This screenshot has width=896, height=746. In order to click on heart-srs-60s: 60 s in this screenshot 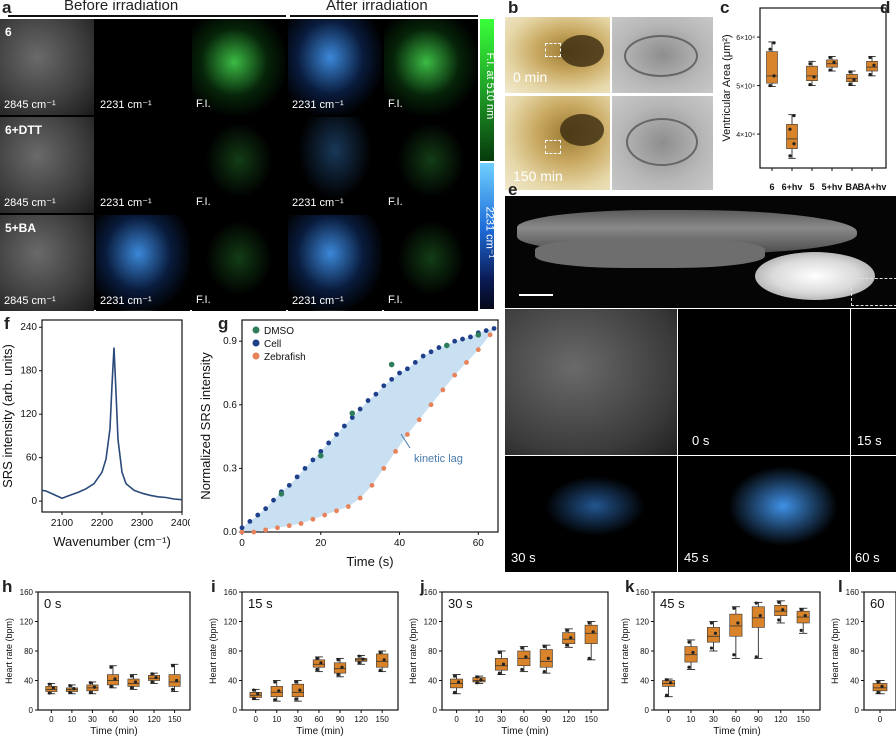, I will do `click(873, 514)`.